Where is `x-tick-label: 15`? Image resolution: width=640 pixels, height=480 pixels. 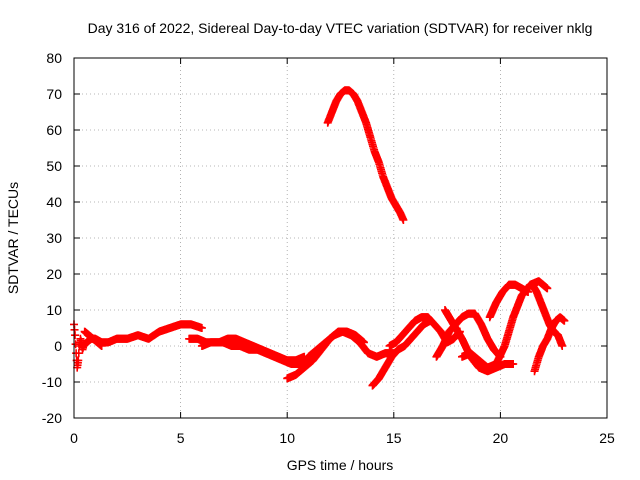
x-tick-label: 15 is located at coordinates (394, 438).